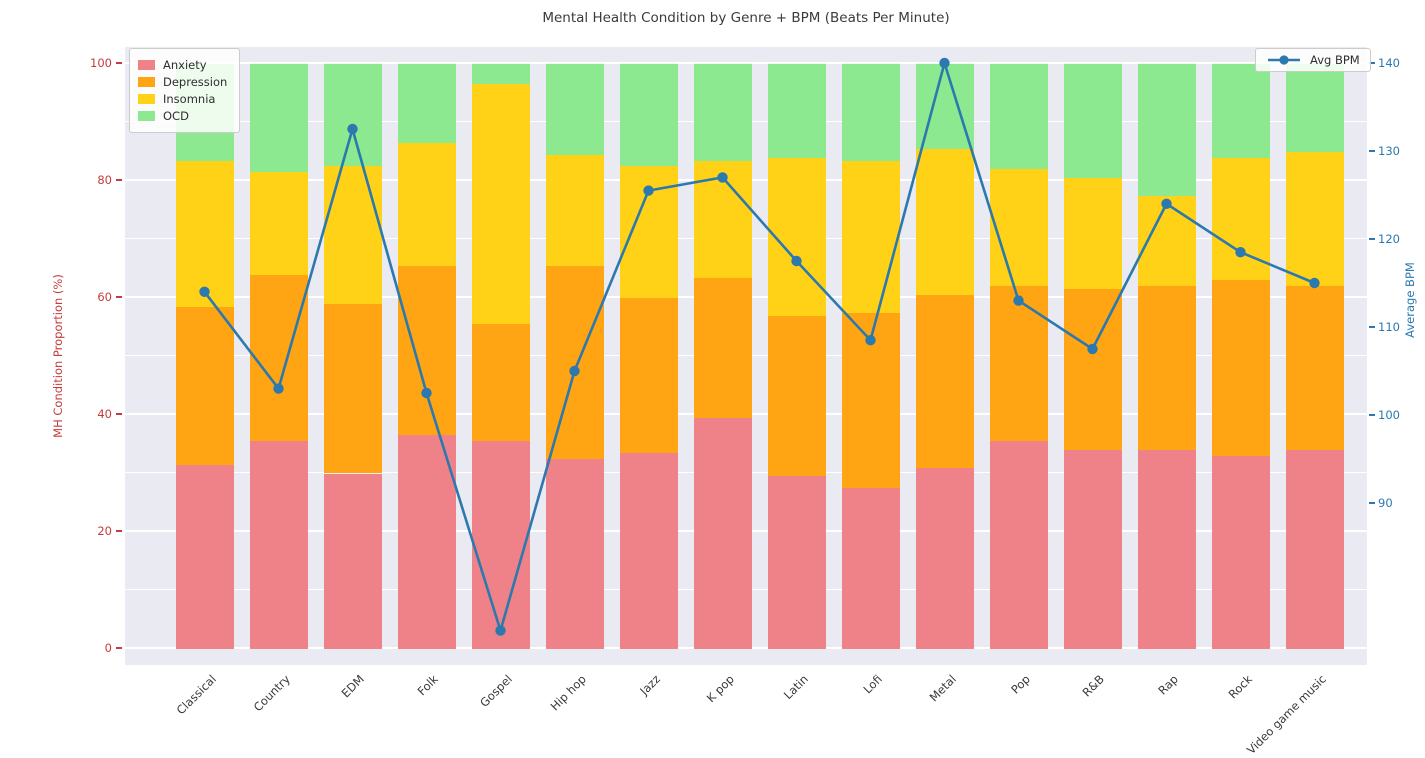  I want to click on y-axis-label-right: Average BPM, so click(1410, 300).